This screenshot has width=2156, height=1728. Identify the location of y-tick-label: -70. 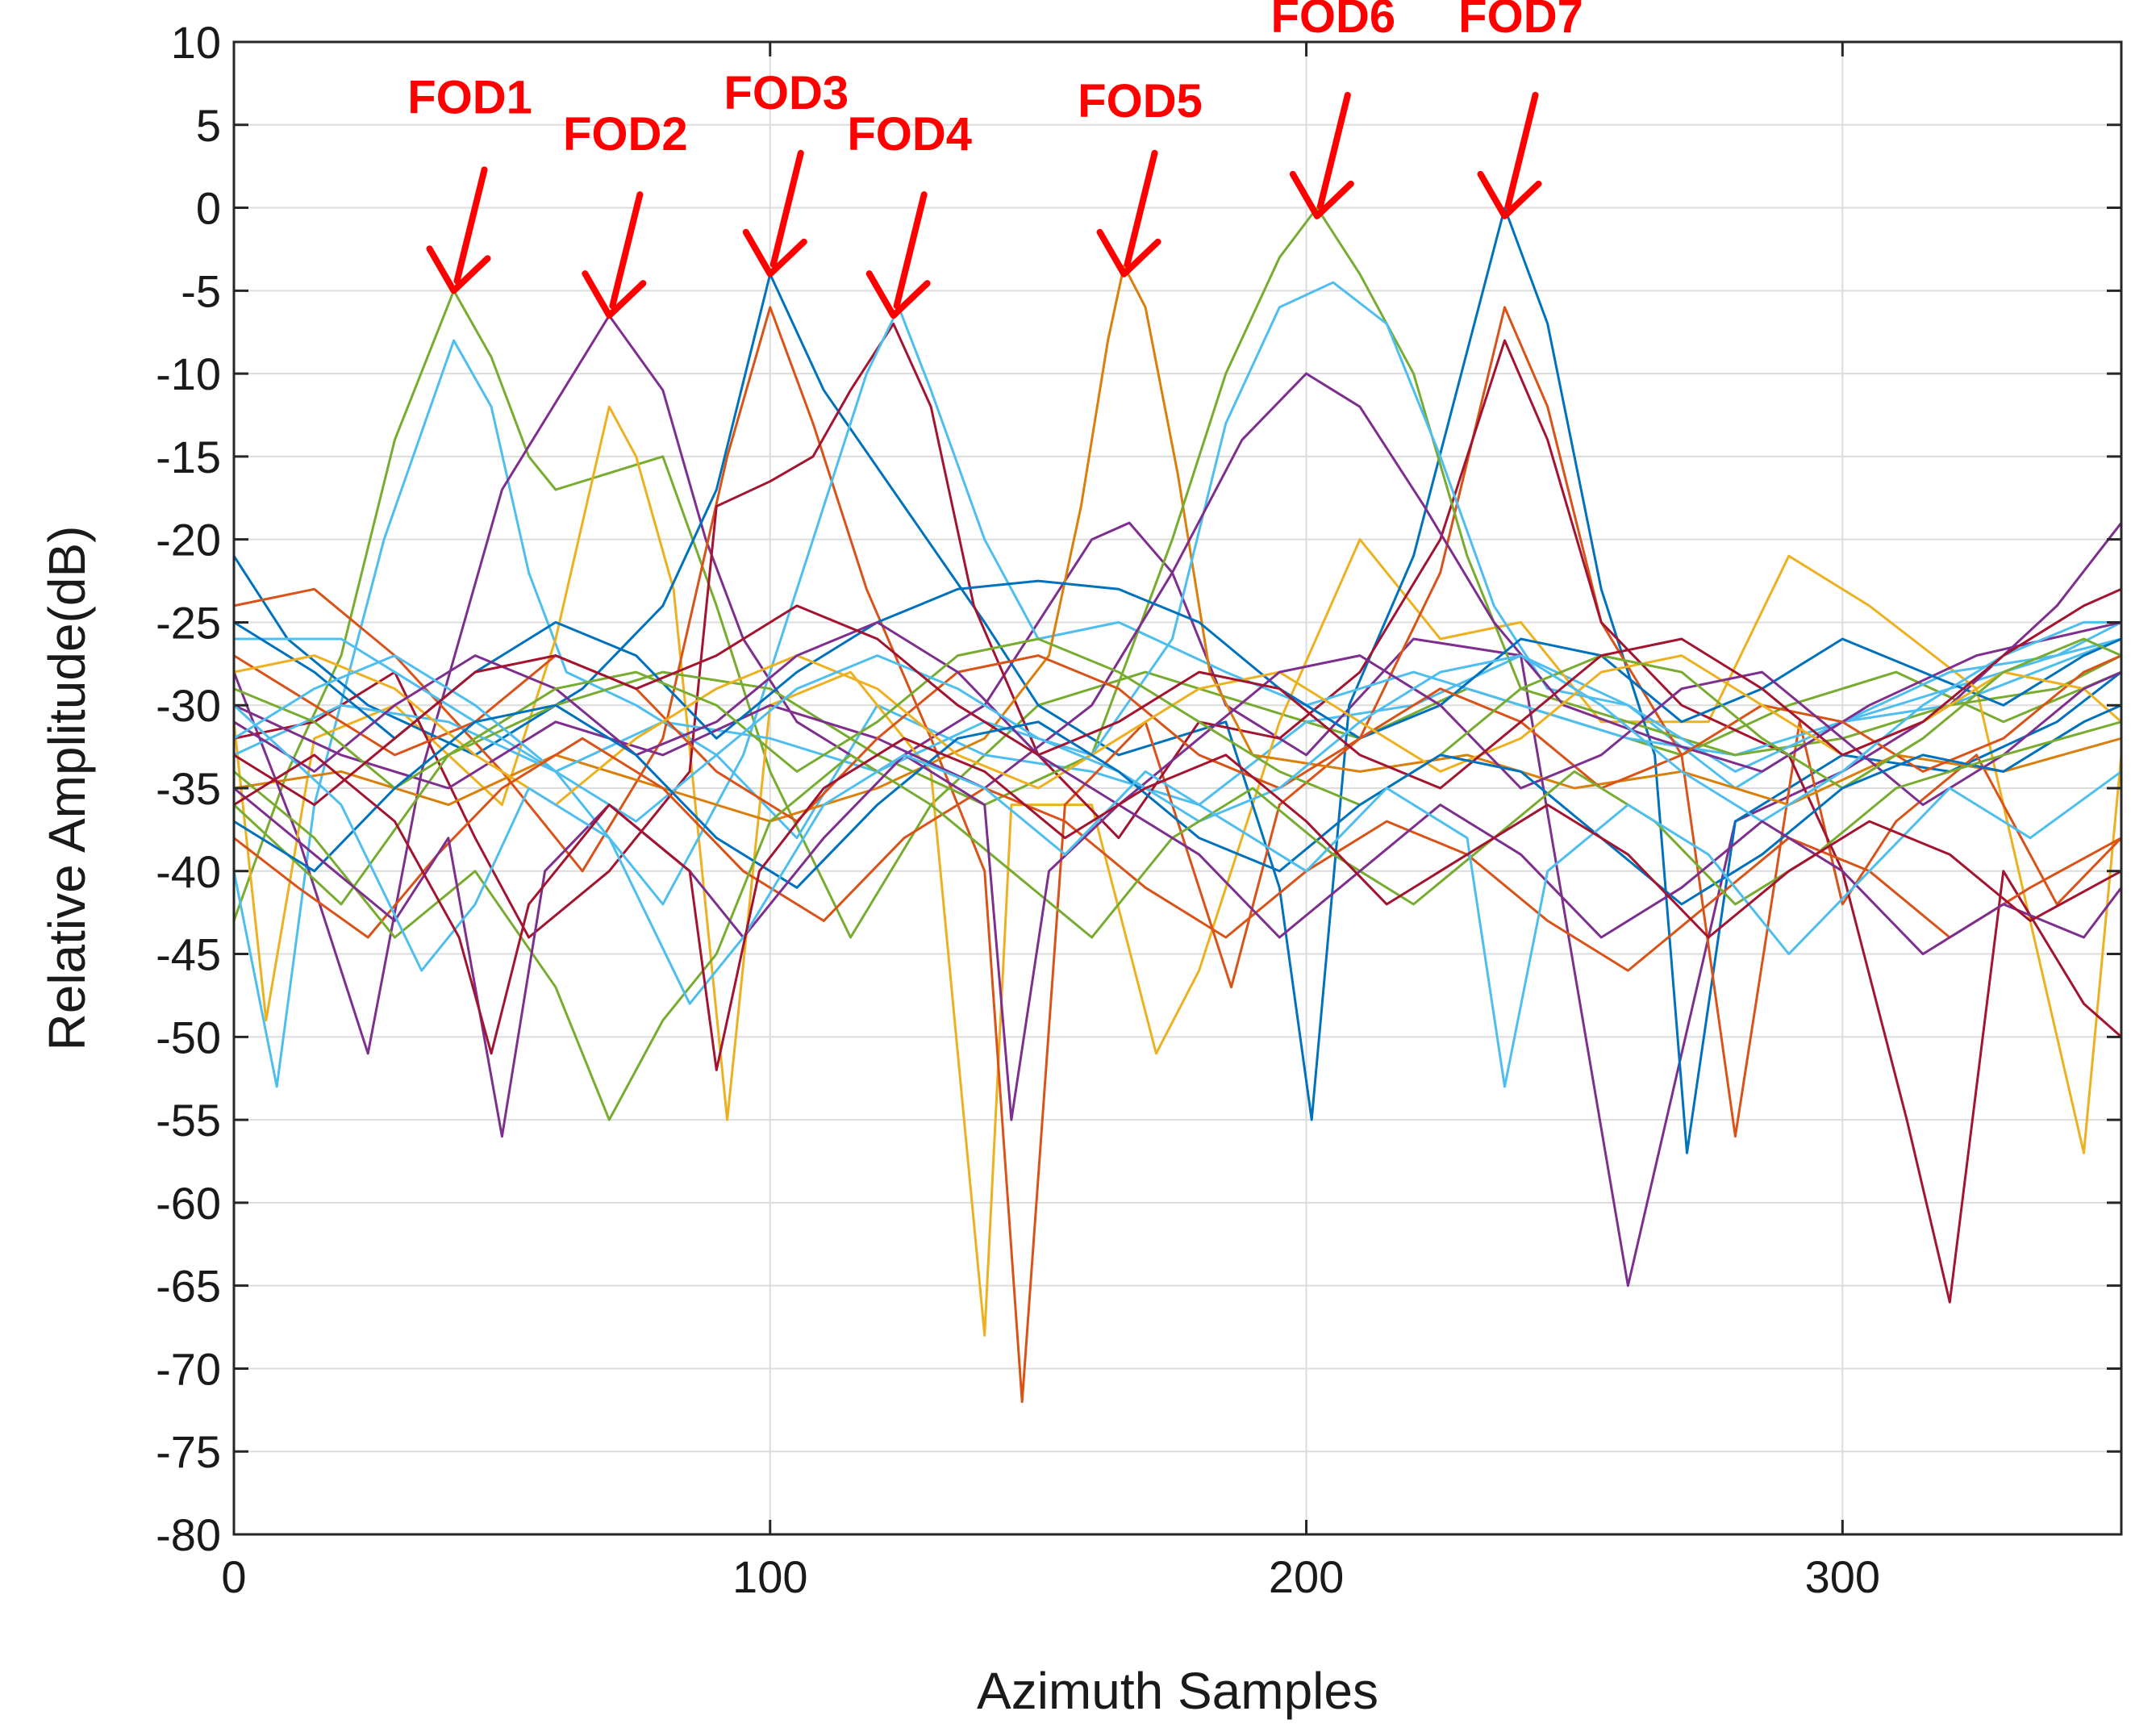
(188, 1368).